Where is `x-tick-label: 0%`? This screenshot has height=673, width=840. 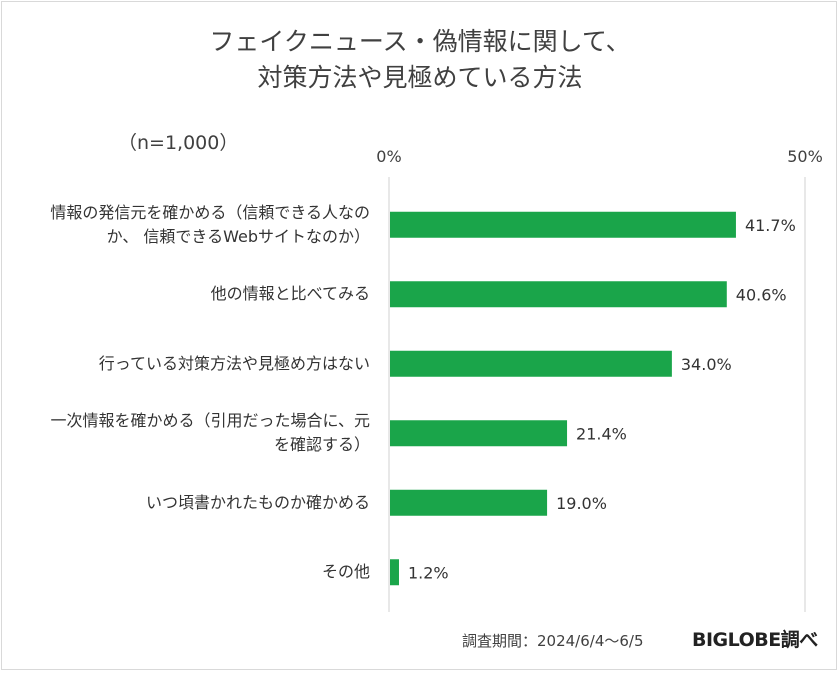 x-tick-label: 0% is located at coordinates (388, 156).